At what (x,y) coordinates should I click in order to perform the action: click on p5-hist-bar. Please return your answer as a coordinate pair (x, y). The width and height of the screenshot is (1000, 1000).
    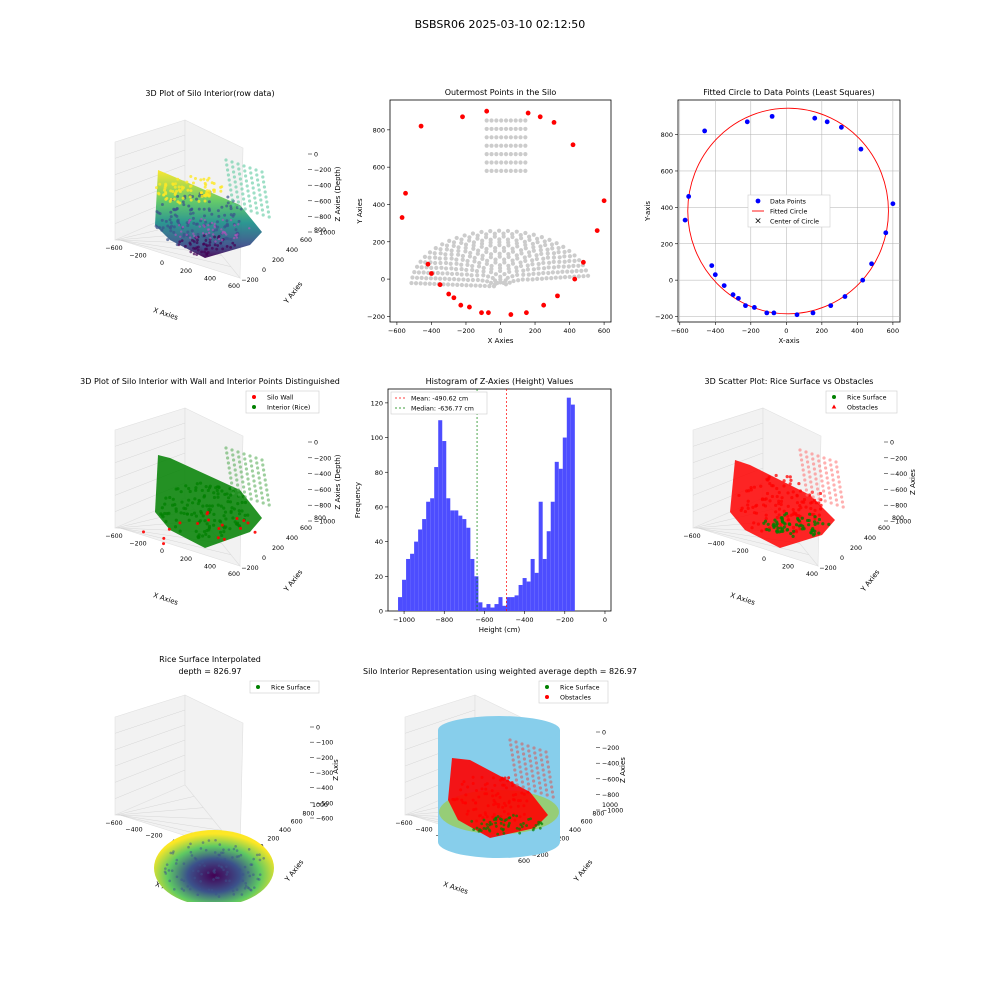
    Looking at the image, I should click on (536, 591).